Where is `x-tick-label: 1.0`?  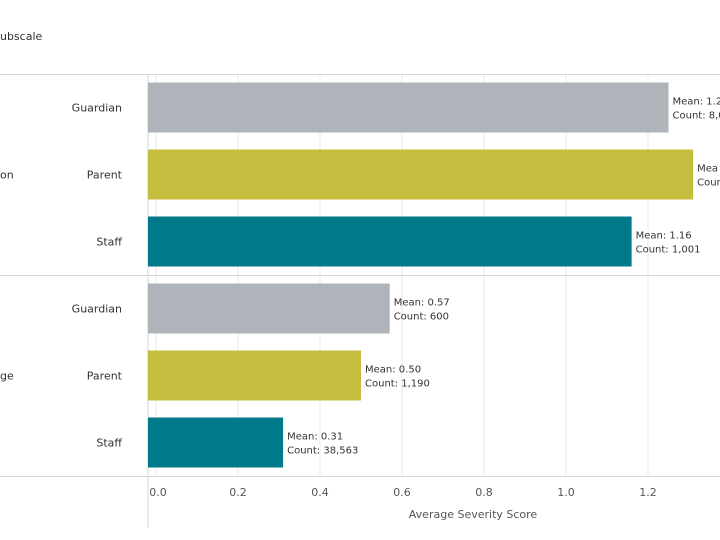 x-tick-label: 1.0 is located at coordinates (566, 492).